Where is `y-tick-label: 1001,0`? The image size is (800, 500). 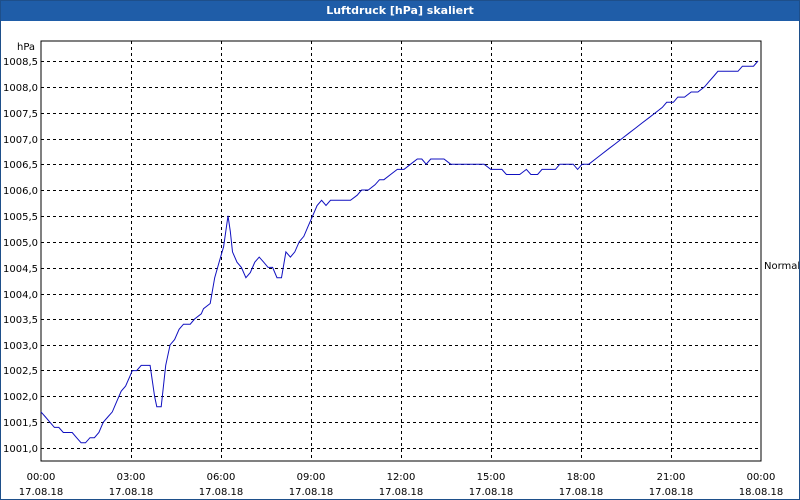 y-tick-label: 1001,0 is located at coordinates (20, 449).